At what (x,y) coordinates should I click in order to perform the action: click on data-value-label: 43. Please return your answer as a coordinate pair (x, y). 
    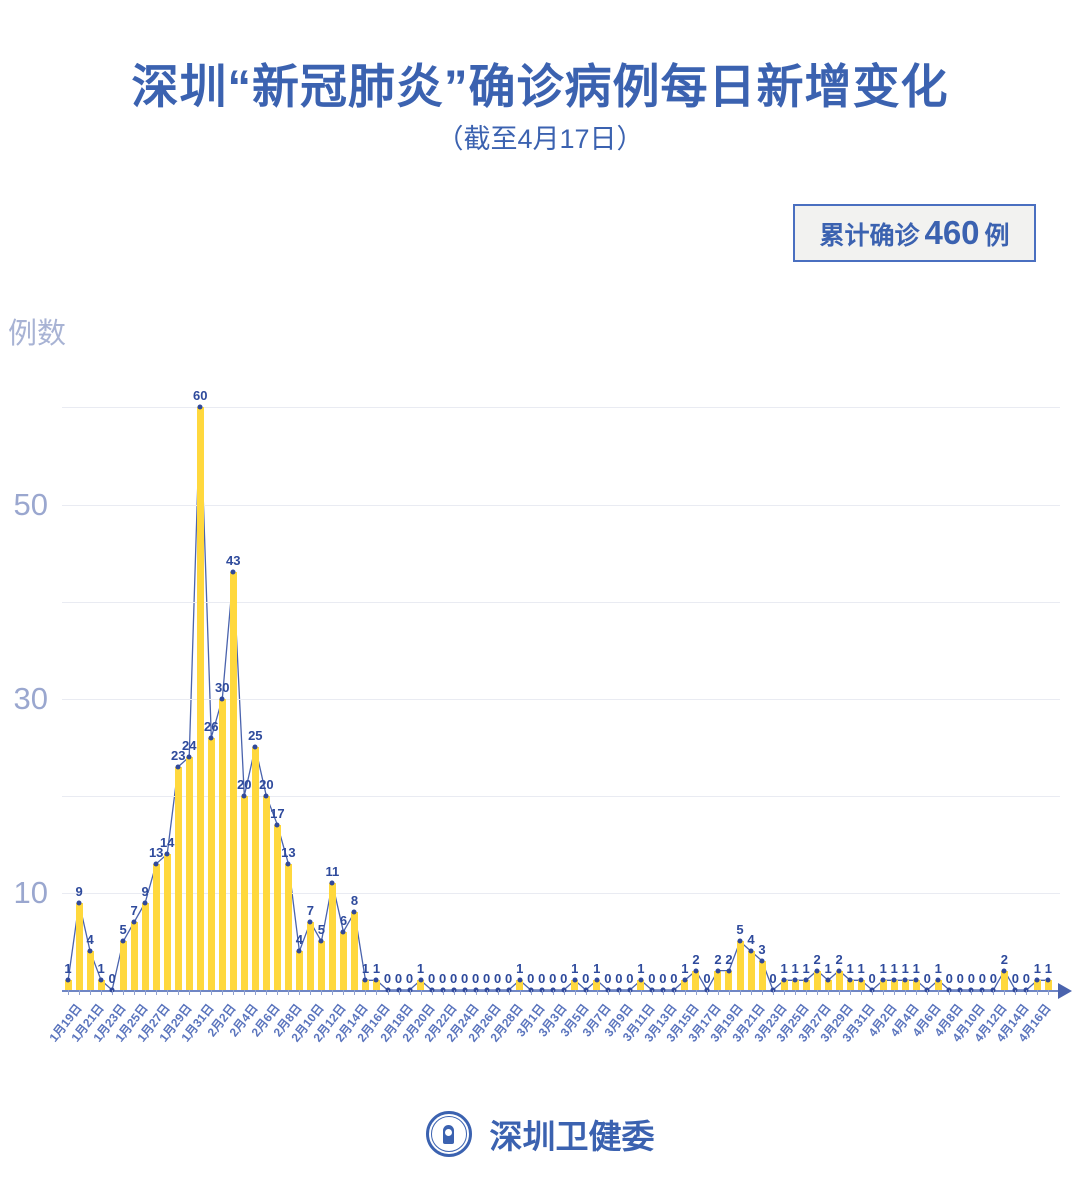
    Looking at the image, I should click on (233, 561).